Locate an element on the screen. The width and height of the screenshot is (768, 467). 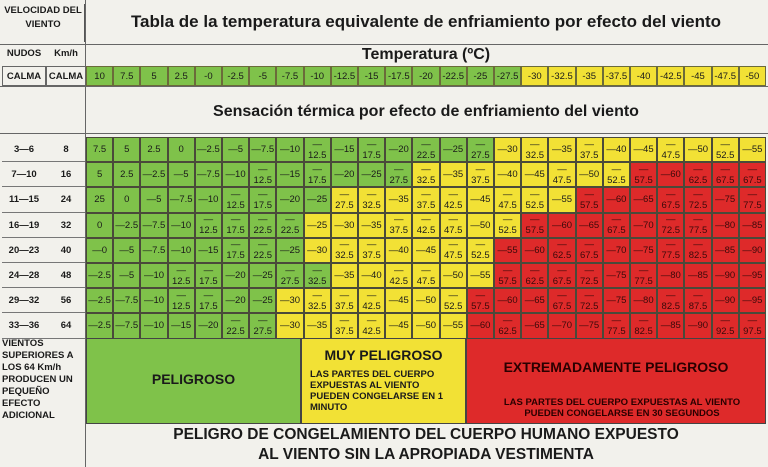
row-kmh: 16 is located at coordinates (66, 175).